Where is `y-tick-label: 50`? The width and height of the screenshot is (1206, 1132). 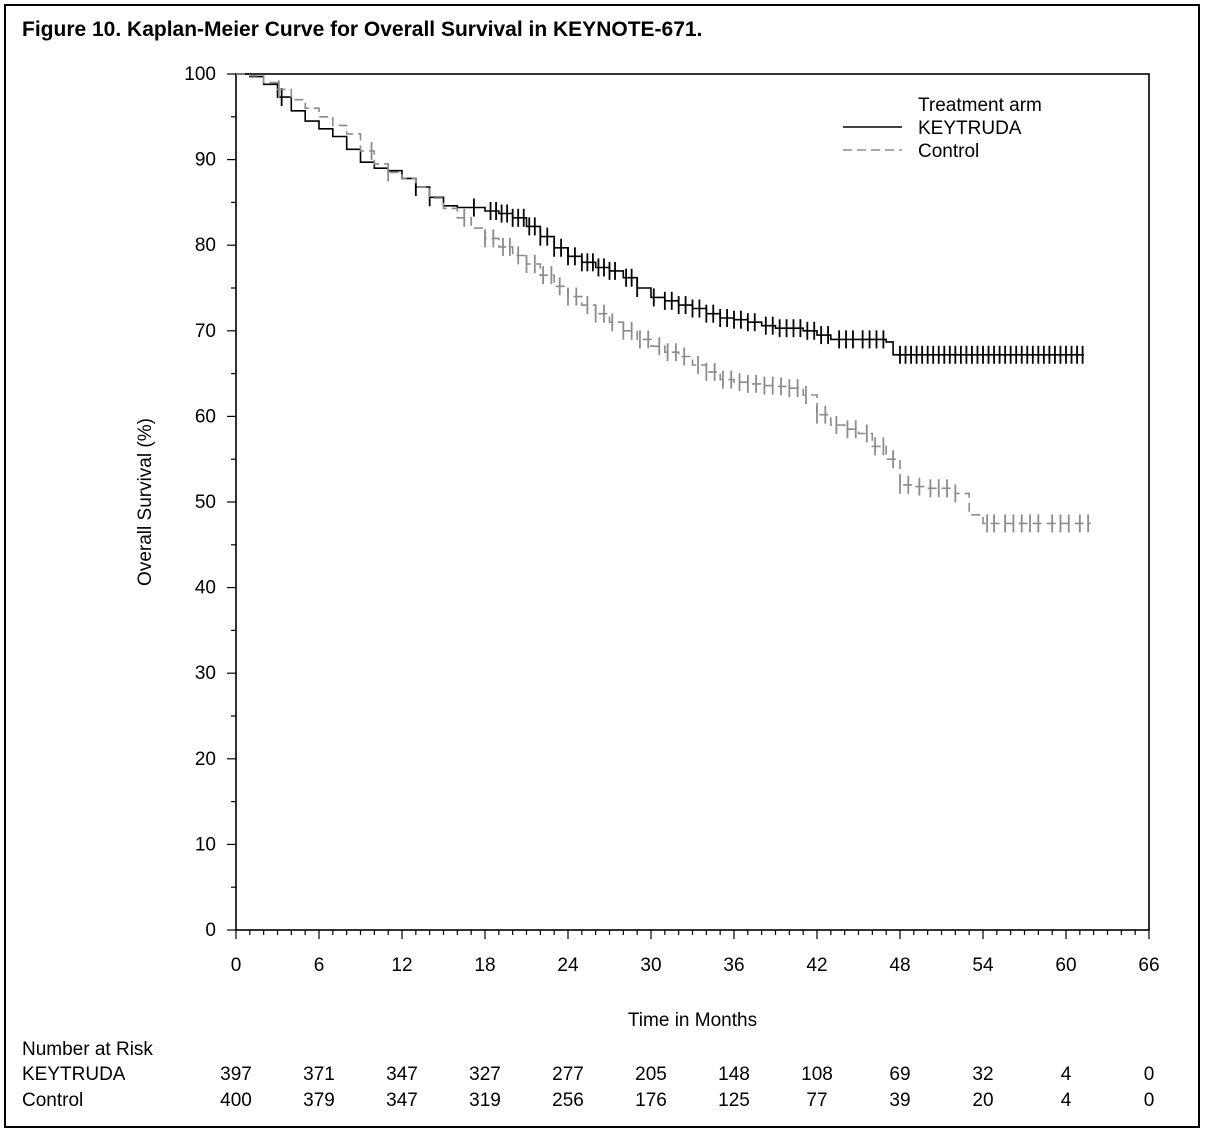
y-tick-label: 50 is located at coordinates (205, 502).